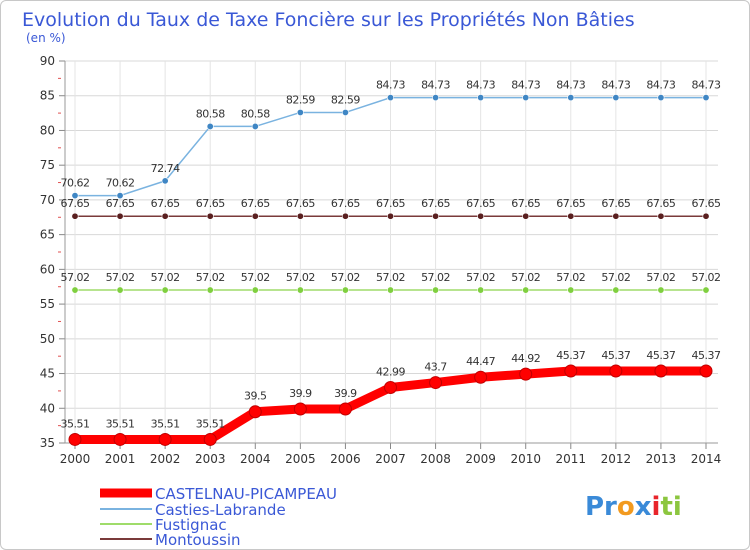  What do you see at coordinates (47, 165) in the screenshot?
I see `y-tick-label: 75` at bounding box center [47, 165].